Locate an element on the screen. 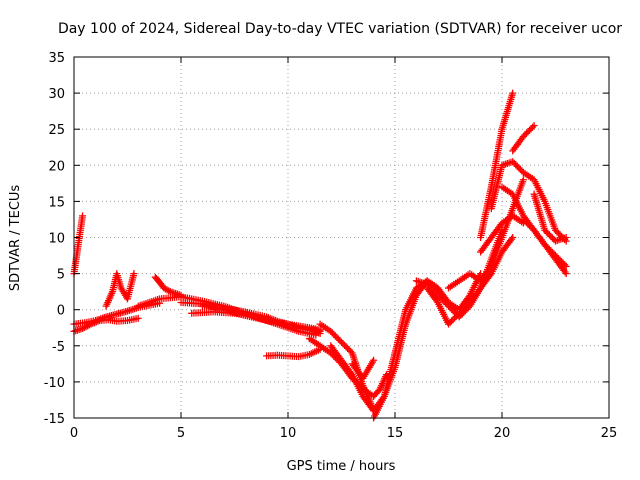  x-tick-label: 15 is located at coordinates (395, 433).